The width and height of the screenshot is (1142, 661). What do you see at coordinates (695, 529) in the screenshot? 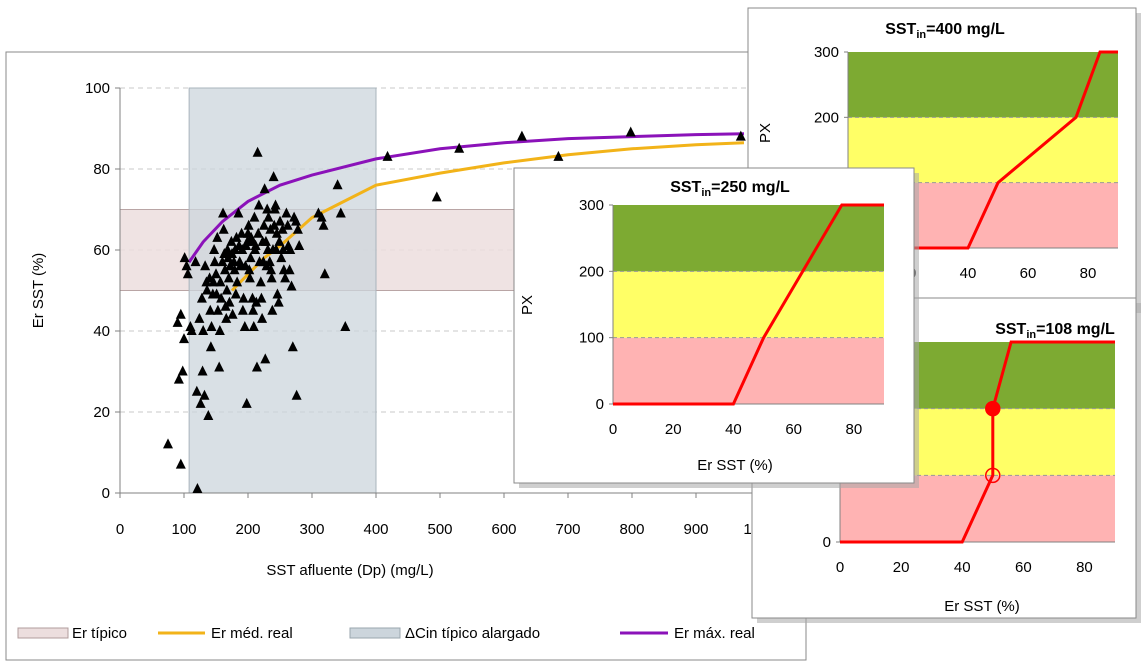
I see `x-tick-label: 900` at bounding box center [695, 529].